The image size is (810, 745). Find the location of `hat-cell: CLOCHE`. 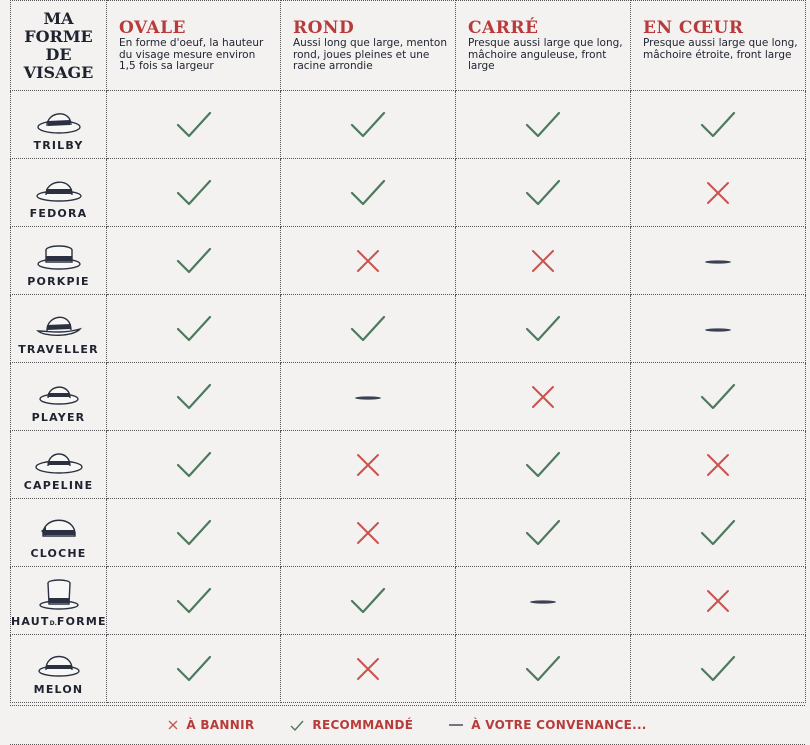

hat-cell: CLOCHE is located at coordinates (58, 532).